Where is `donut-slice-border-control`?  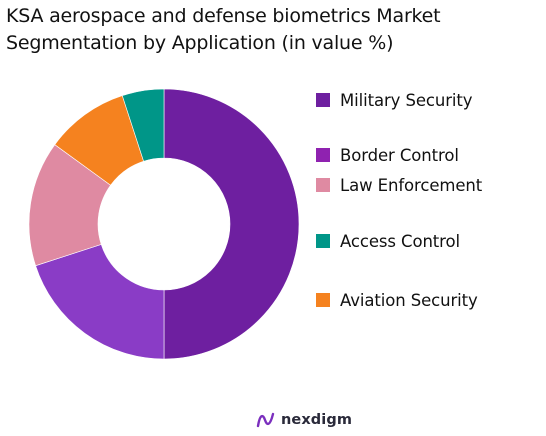 donut-slice-border-control is located at coordinates (100, 302).